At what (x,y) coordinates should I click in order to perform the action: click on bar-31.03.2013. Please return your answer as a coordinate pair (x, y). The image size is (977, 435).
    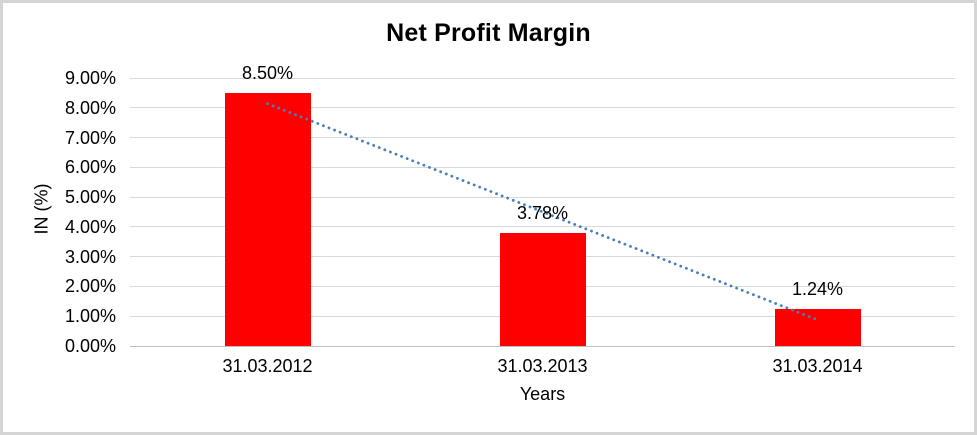
    Looking at the image, I should click on (542, 289).